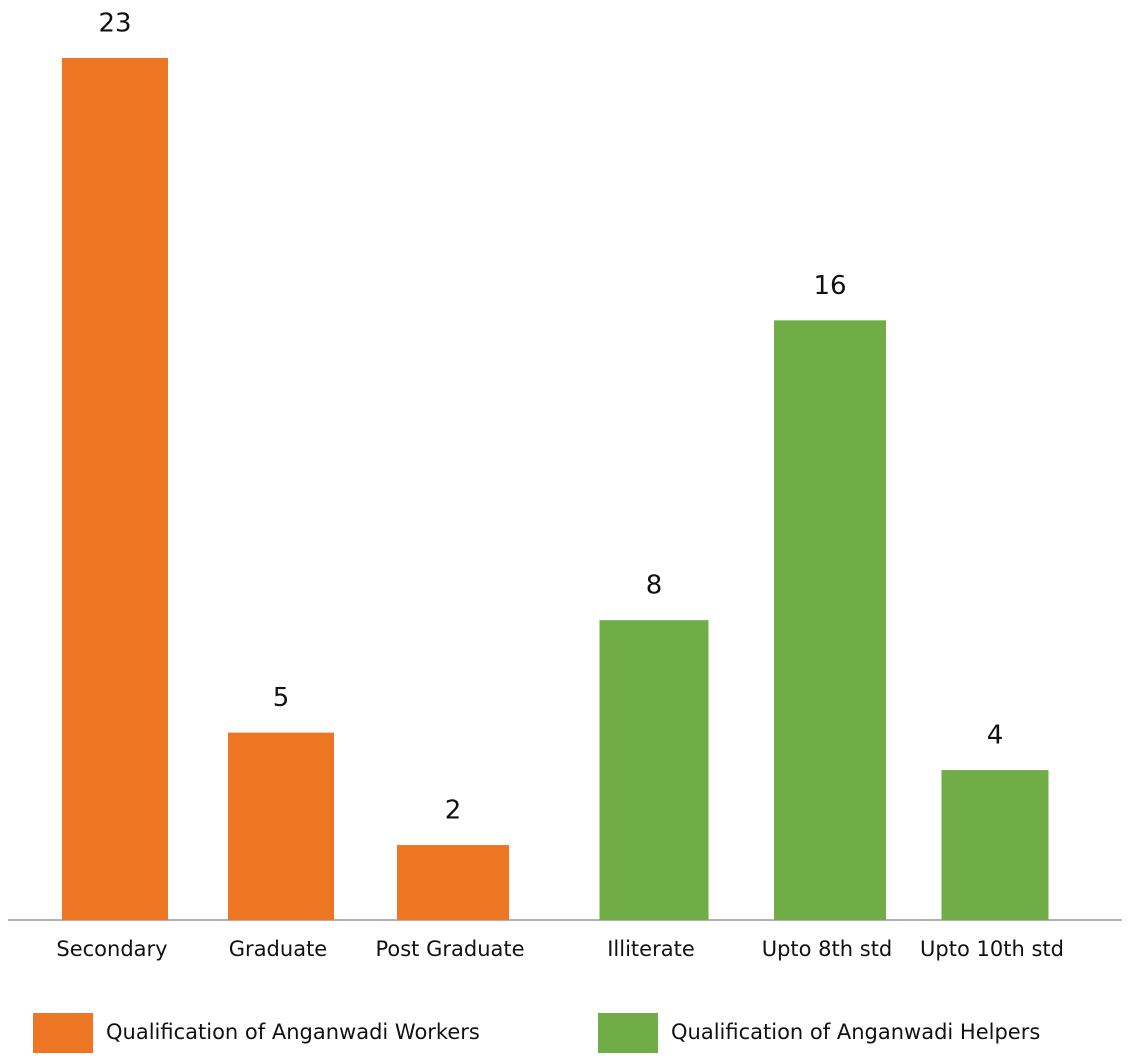 The height and width of the screenshot is (1058, 1130). What do you see at coordinates (995, 736) in the screenshot?
I see `value-label: 4` at bounding box center [995, 736].